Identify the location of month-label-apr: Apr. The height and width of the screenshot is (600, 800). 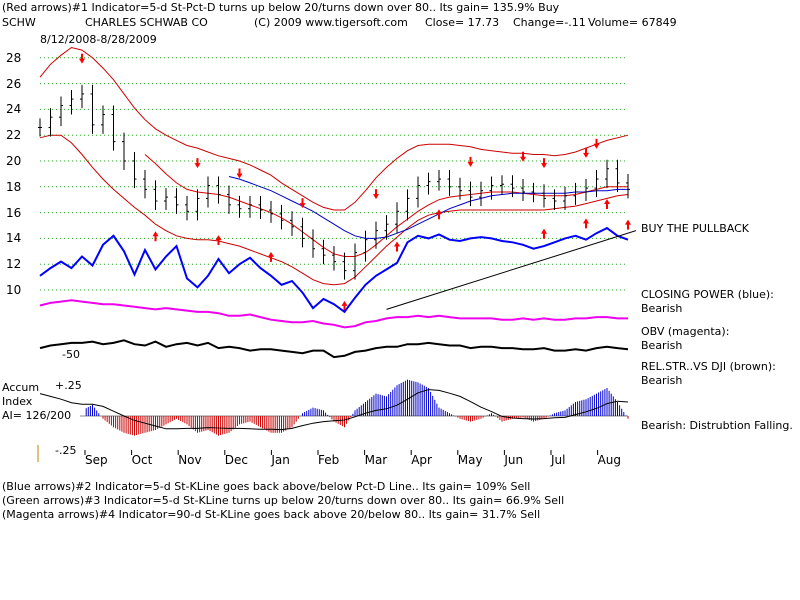
(421, 460).